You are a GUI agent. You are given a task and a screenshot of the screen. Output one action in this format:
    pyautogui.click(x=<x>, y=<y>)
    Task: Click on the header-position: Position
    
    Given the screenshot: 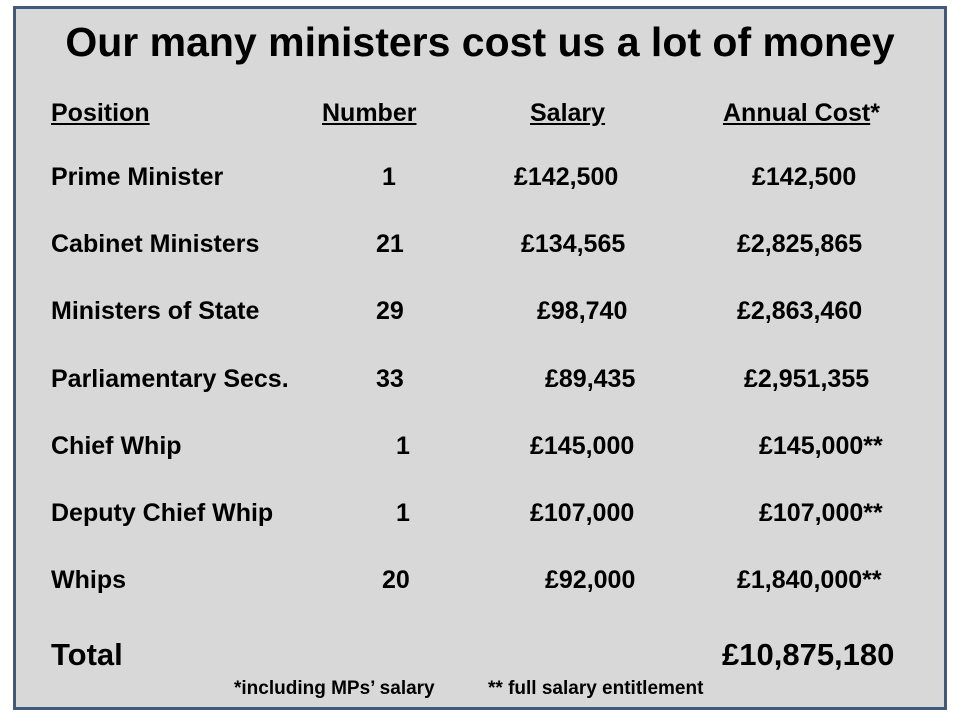 What is the action you would take?
    pyautogui.click(x=100, y=113)
    